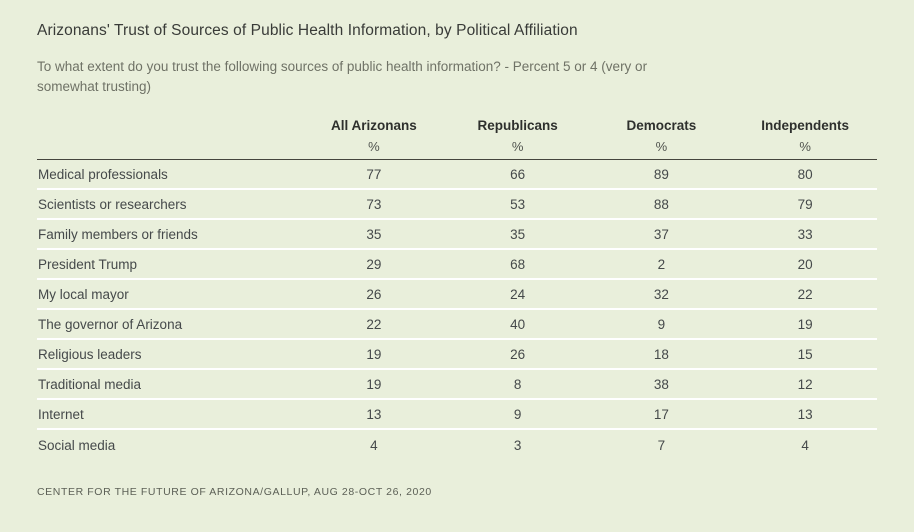 The image size is (914, 532). What do you see at coordinates (103, 174) in the screenshot?
I see `row-label: Medical professionals` at bounding box center [103, 174].